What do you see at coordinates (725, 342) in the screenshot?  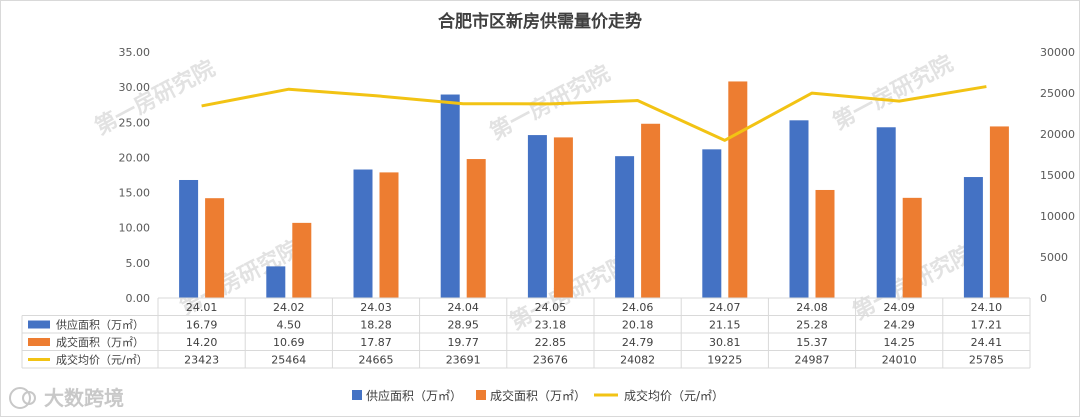 I see `table-cell-value: 30.81` at bounding box center [725, 342].